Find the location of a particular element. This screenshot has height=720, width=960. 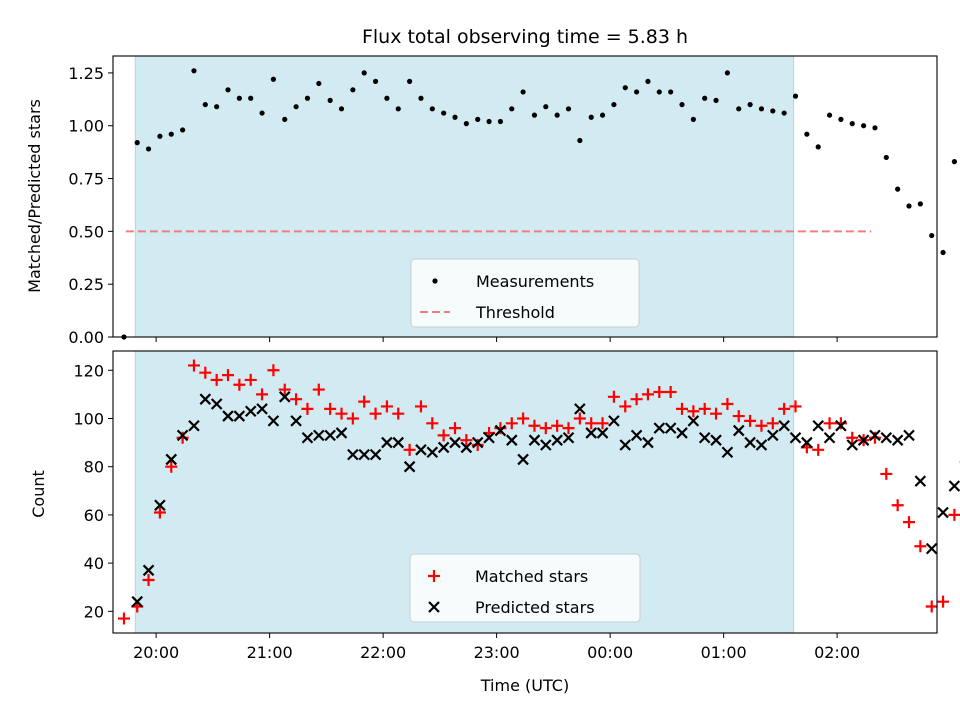

legend-marker-measurements is located at coordinates (435, 281).